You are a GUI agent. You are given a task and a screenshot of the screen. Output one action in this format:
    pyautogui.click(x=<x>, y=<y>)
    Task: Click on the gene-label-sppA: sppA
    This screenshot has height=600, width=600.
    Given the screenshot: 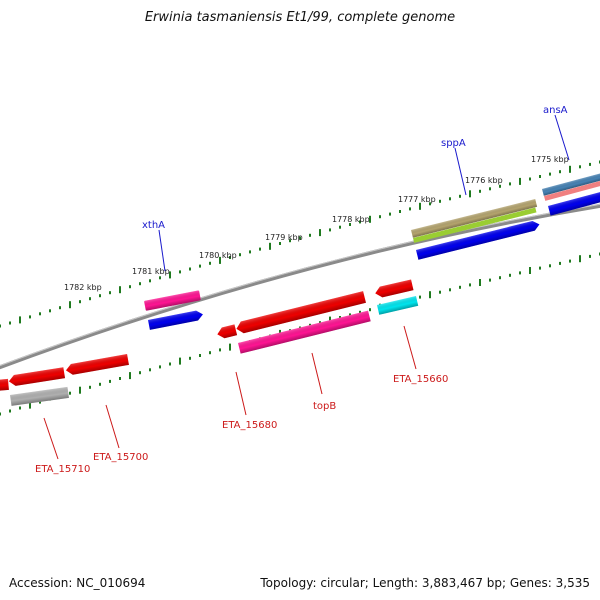 What is the action you would take?
    pyautogui.click(x=453, y=143)
    